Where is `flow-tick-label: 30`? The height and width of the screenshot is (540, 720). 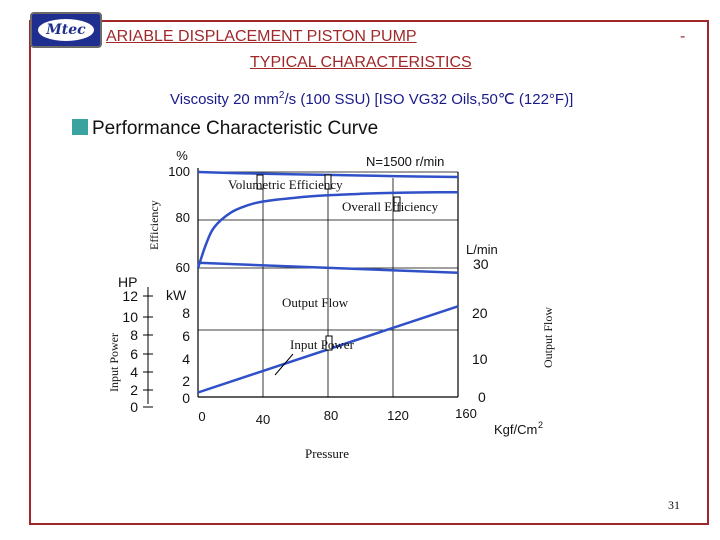 flow-tick-label: 30 is located at coordinates (481, 264).